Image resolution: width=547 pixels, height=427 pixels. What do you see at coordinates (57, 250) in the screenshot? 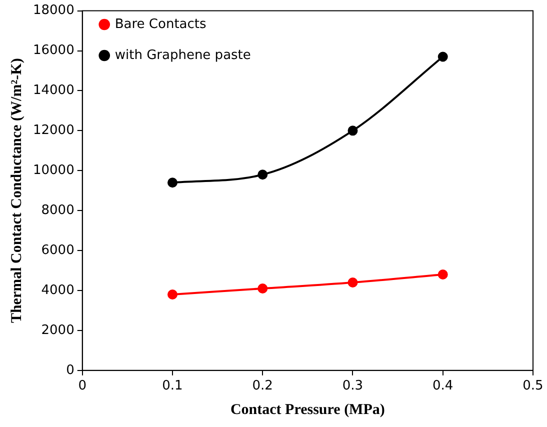
I see `y-tick-label: 6000` at bounding box center [57, 250].